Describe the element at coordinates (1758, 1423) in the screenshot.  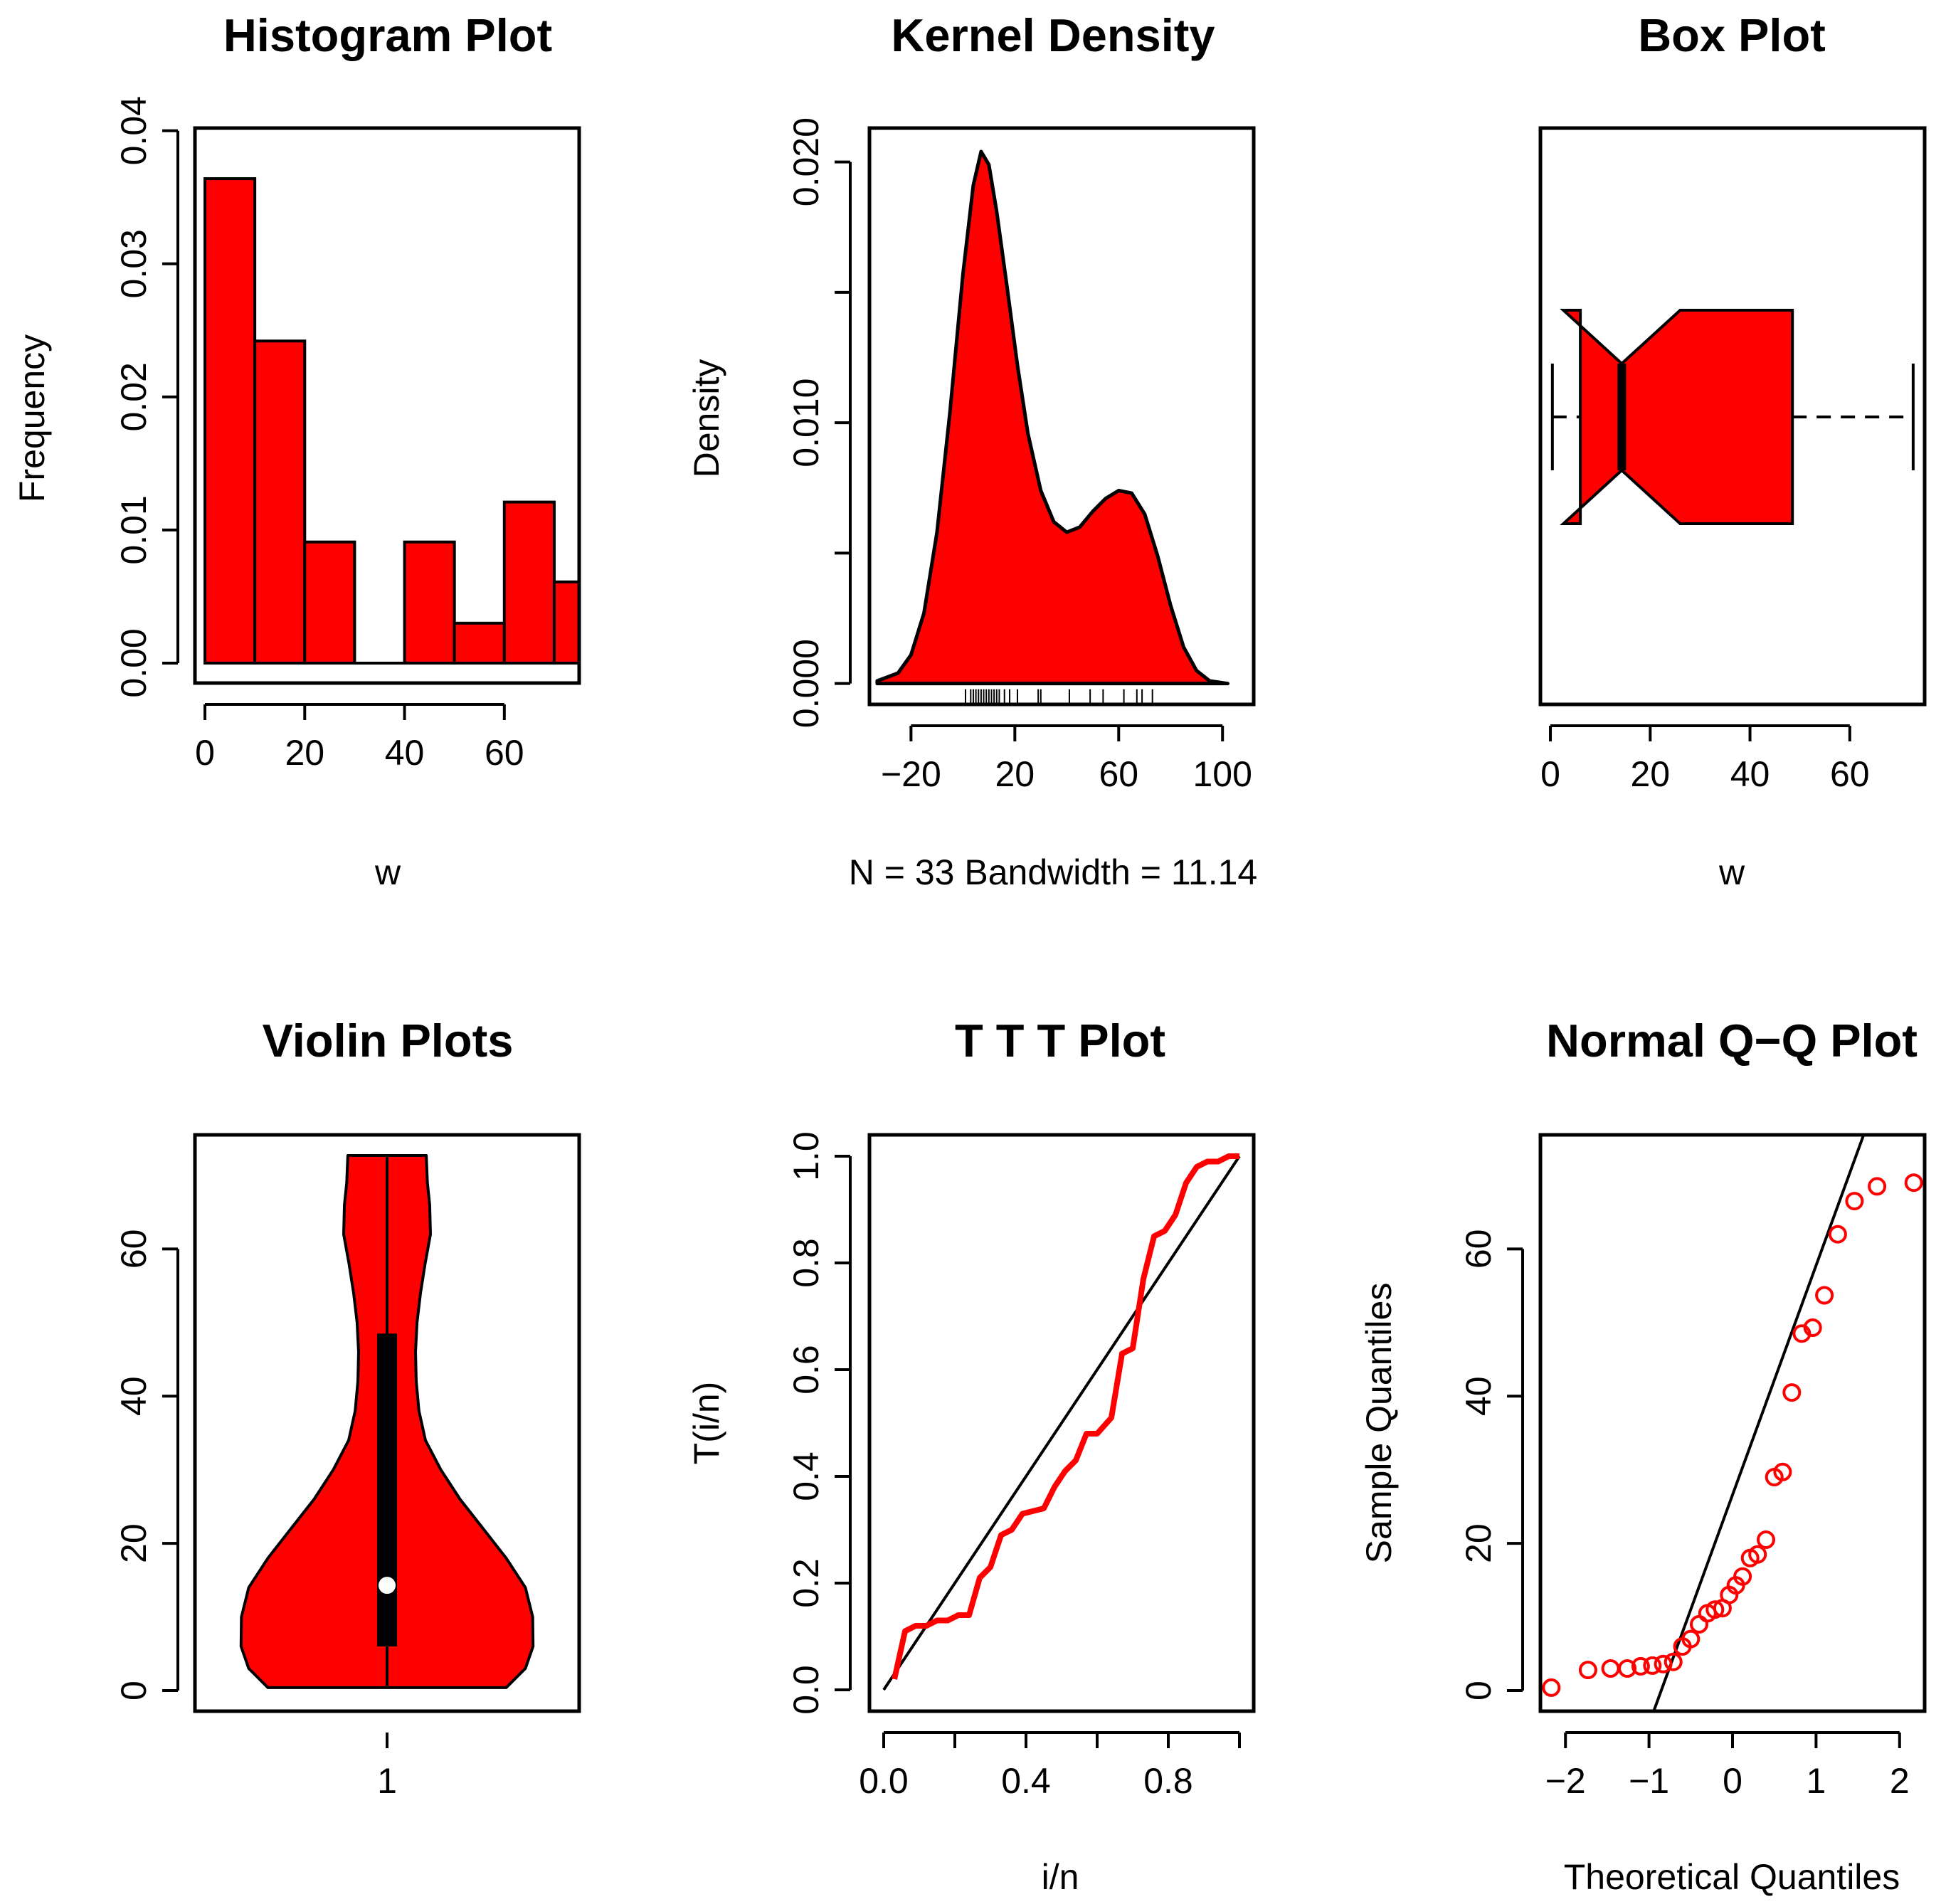
I see `qq-reference-line` at that location.